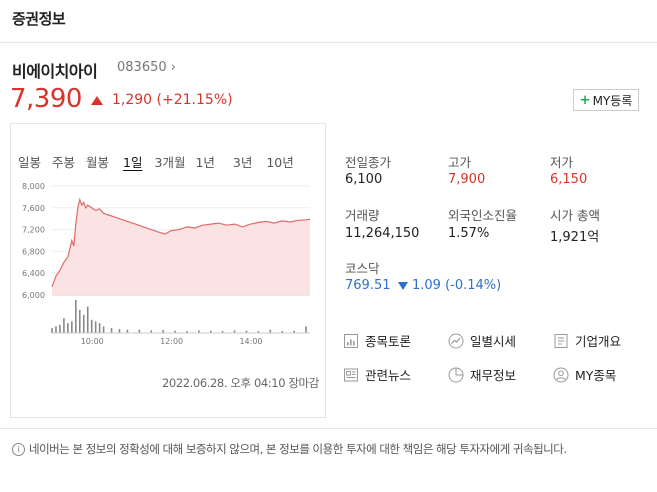 The image size is (657, 492). What do you see at coordinates (575, 215) in the screenshot?
I see `mcap-label: 시가 총액` at bounding box center [575, 215].